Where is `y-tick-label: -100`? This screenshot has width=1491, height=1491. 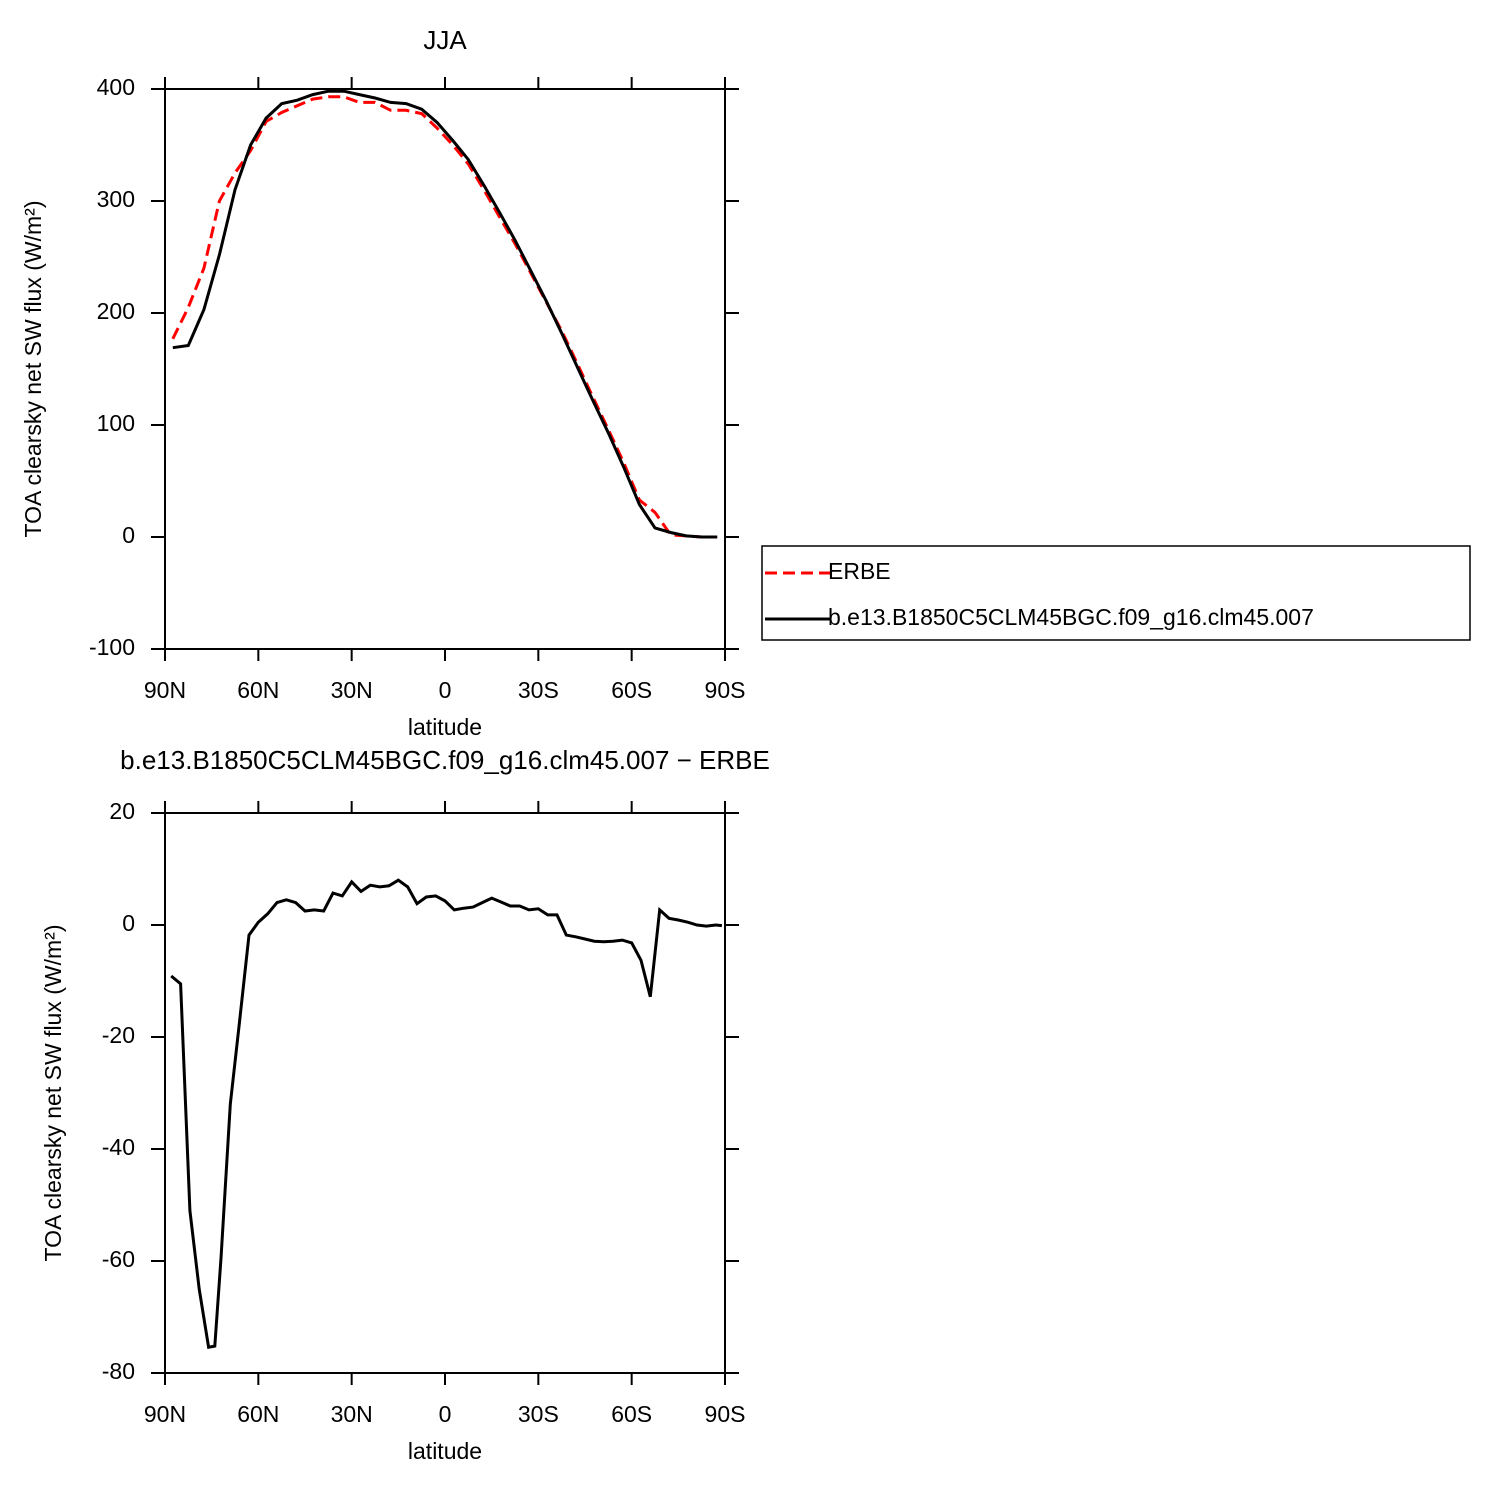 y-tick-label: -100 is located at coordinates (112, 647).